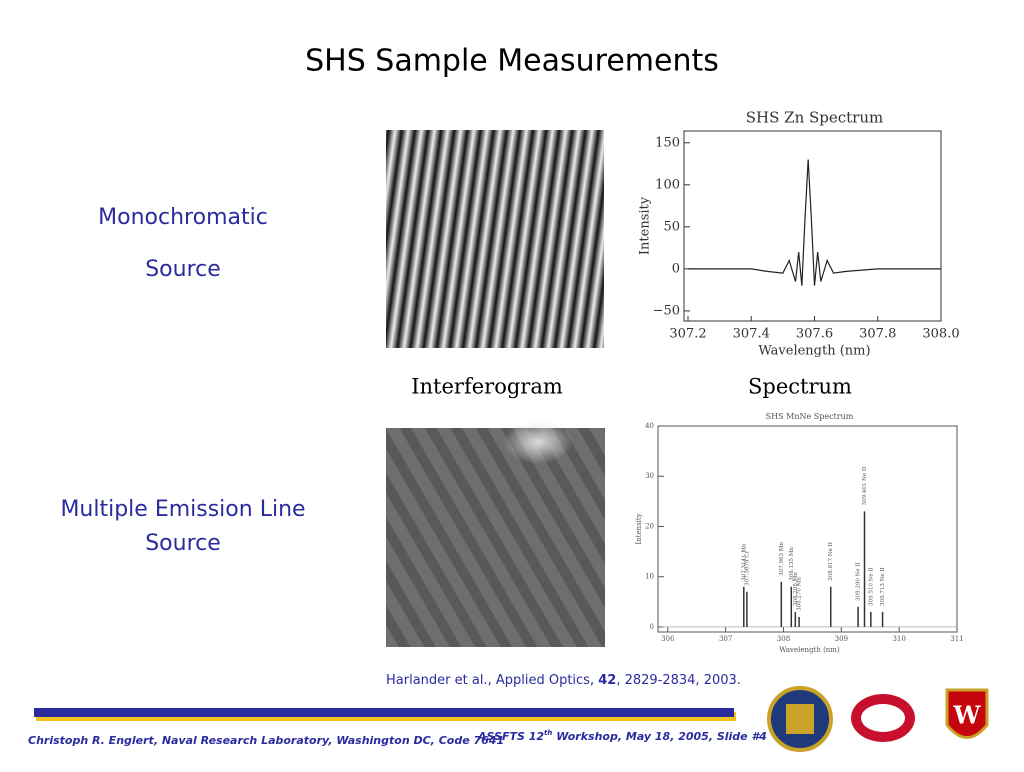  I want to click on citation-volume: 42, so click(607, 680).